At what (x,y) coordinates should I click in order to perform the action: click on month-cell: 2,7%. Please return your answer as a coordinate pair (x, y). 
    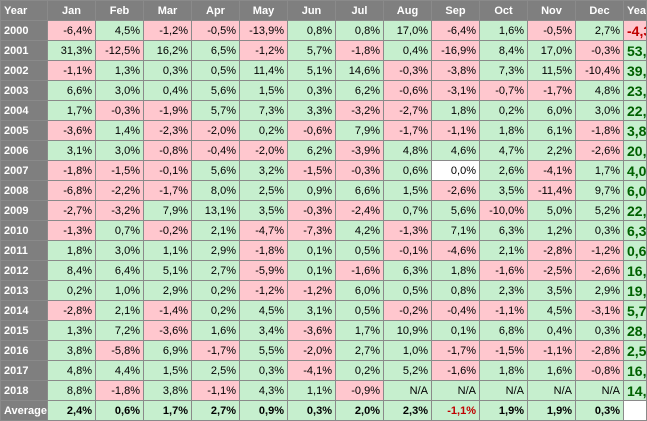
    Looking at the image, I should click on (215, 270).